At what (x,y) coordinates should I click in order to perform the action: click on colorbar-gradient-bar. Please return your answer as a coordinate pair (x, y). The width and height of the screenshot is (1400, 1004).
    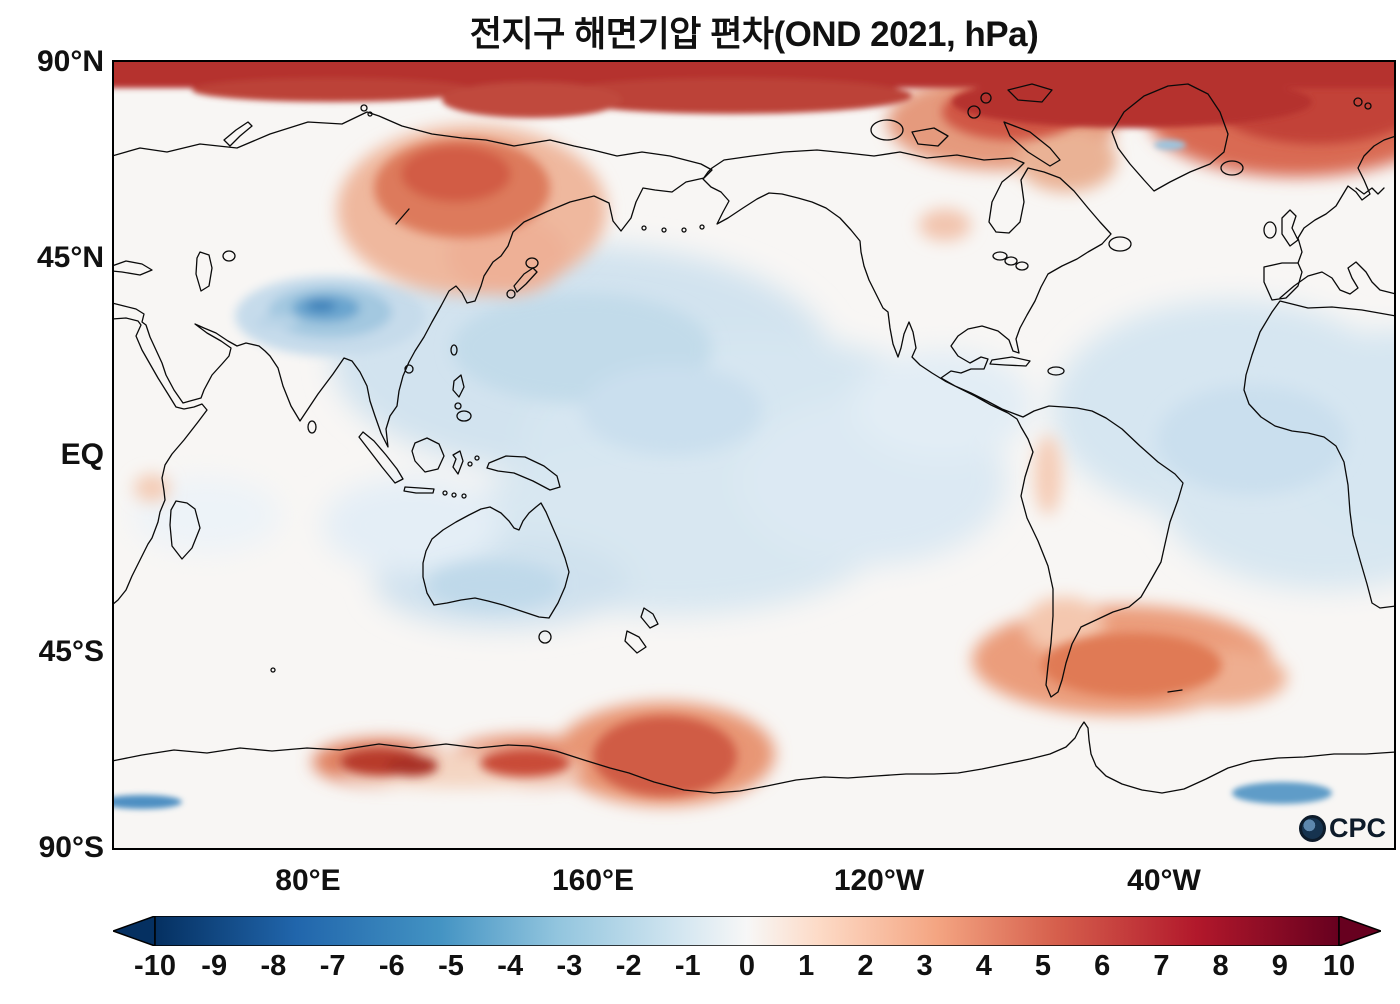
    Looking at the image, I should click on (747, 931).